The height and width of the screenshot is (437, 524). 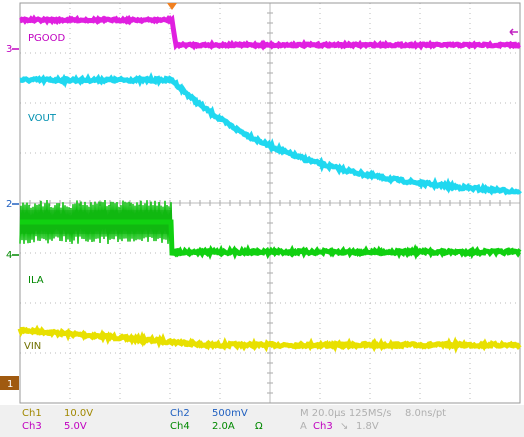 I want to click on channel-marker: 2, so click(x=9, y=204).